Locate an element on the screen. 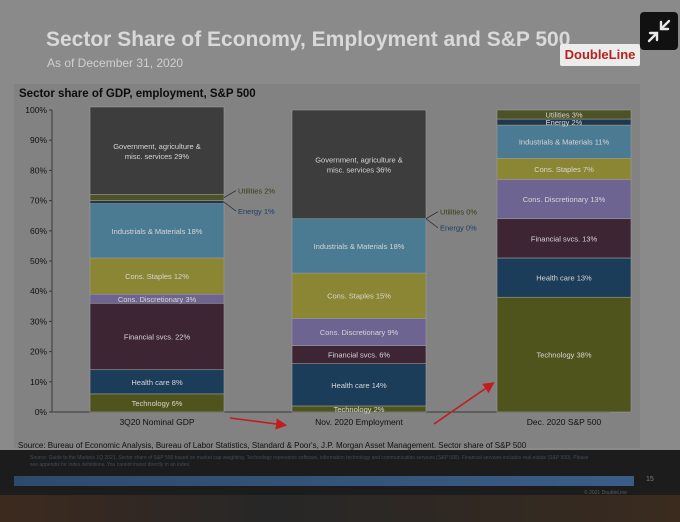 The height and width of the screenshot is (522, 680). bar-segment-energy is located at coordinates (157, 202).